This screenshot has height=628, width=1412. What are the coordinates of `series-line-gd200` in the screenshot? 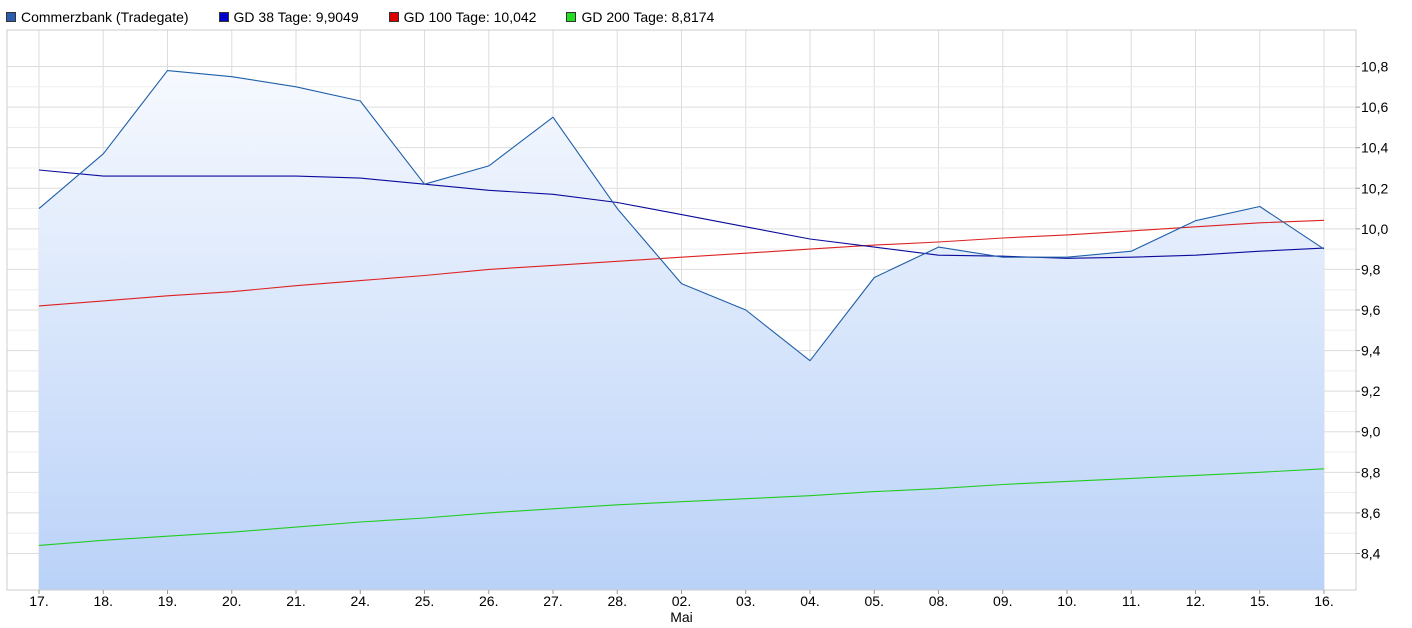 It's located at (681, 507).